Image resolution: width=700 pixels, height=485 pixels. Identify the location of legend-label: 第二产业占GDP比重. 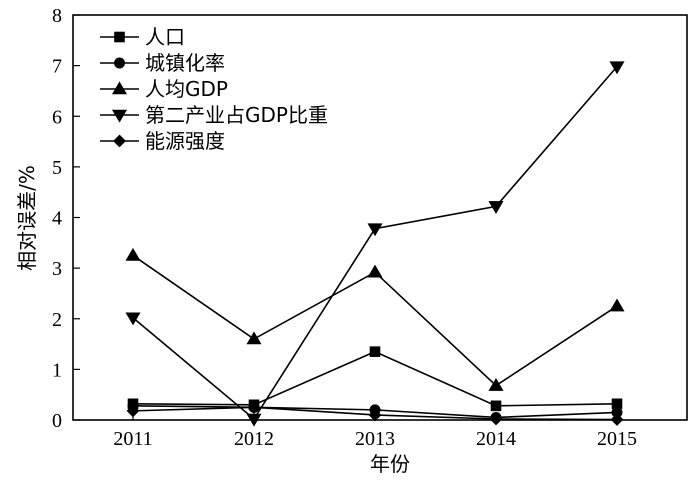
(236, 115).